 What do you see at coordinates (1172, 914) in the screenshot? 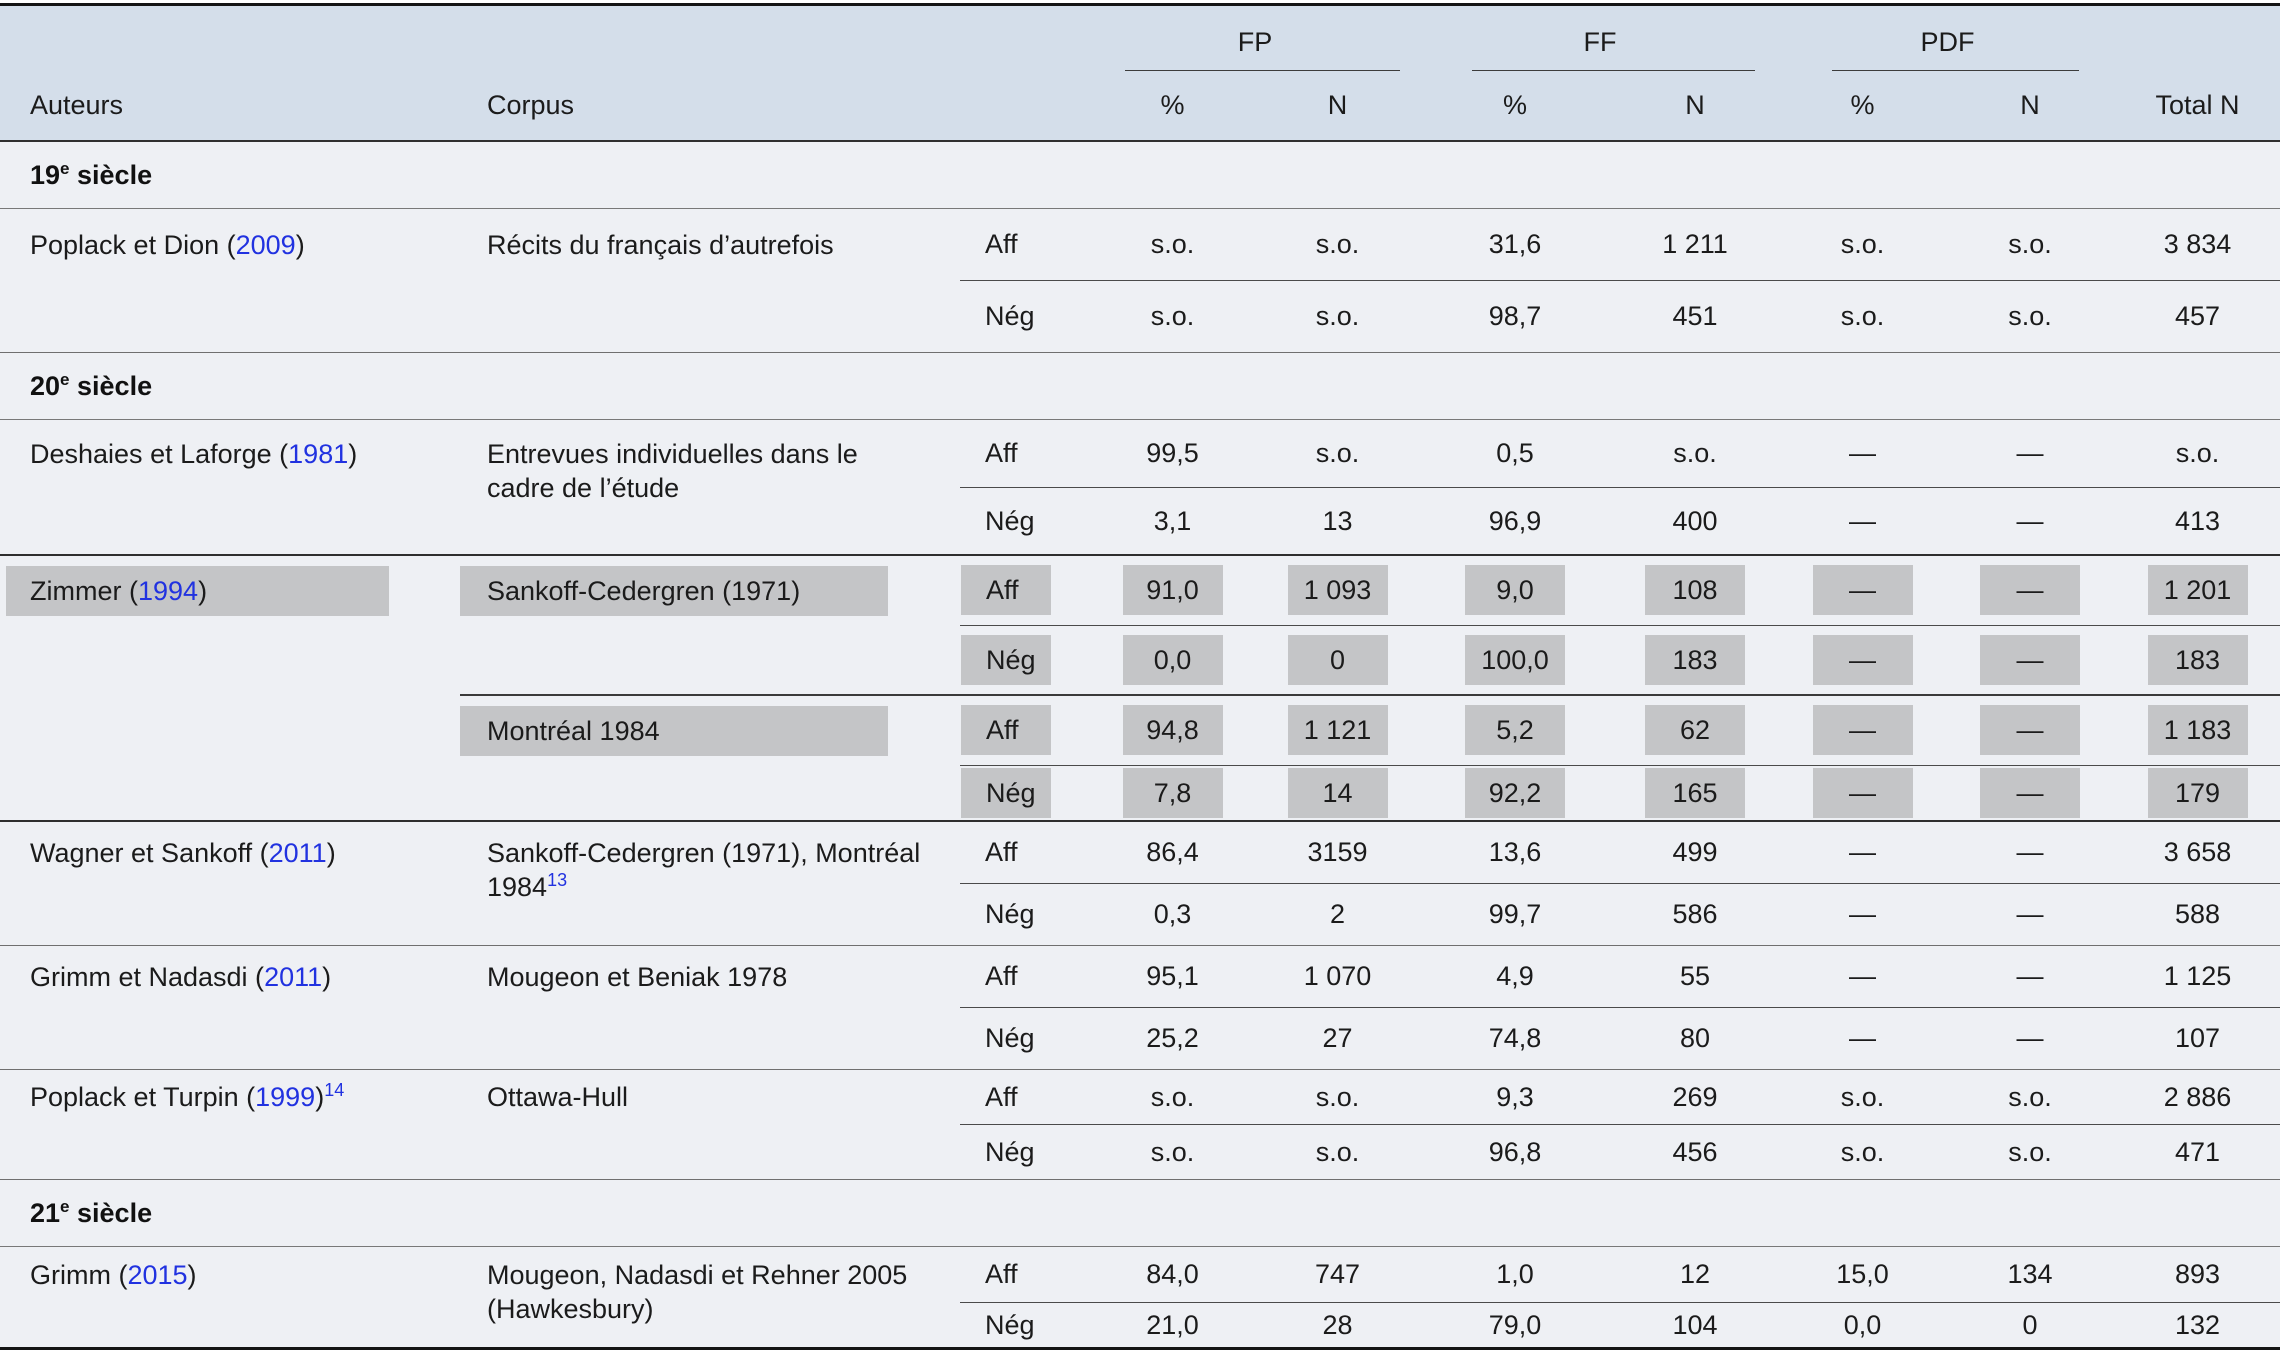
I see `cell-fp-pct: 0,3` at bounding box center [1172, 914].